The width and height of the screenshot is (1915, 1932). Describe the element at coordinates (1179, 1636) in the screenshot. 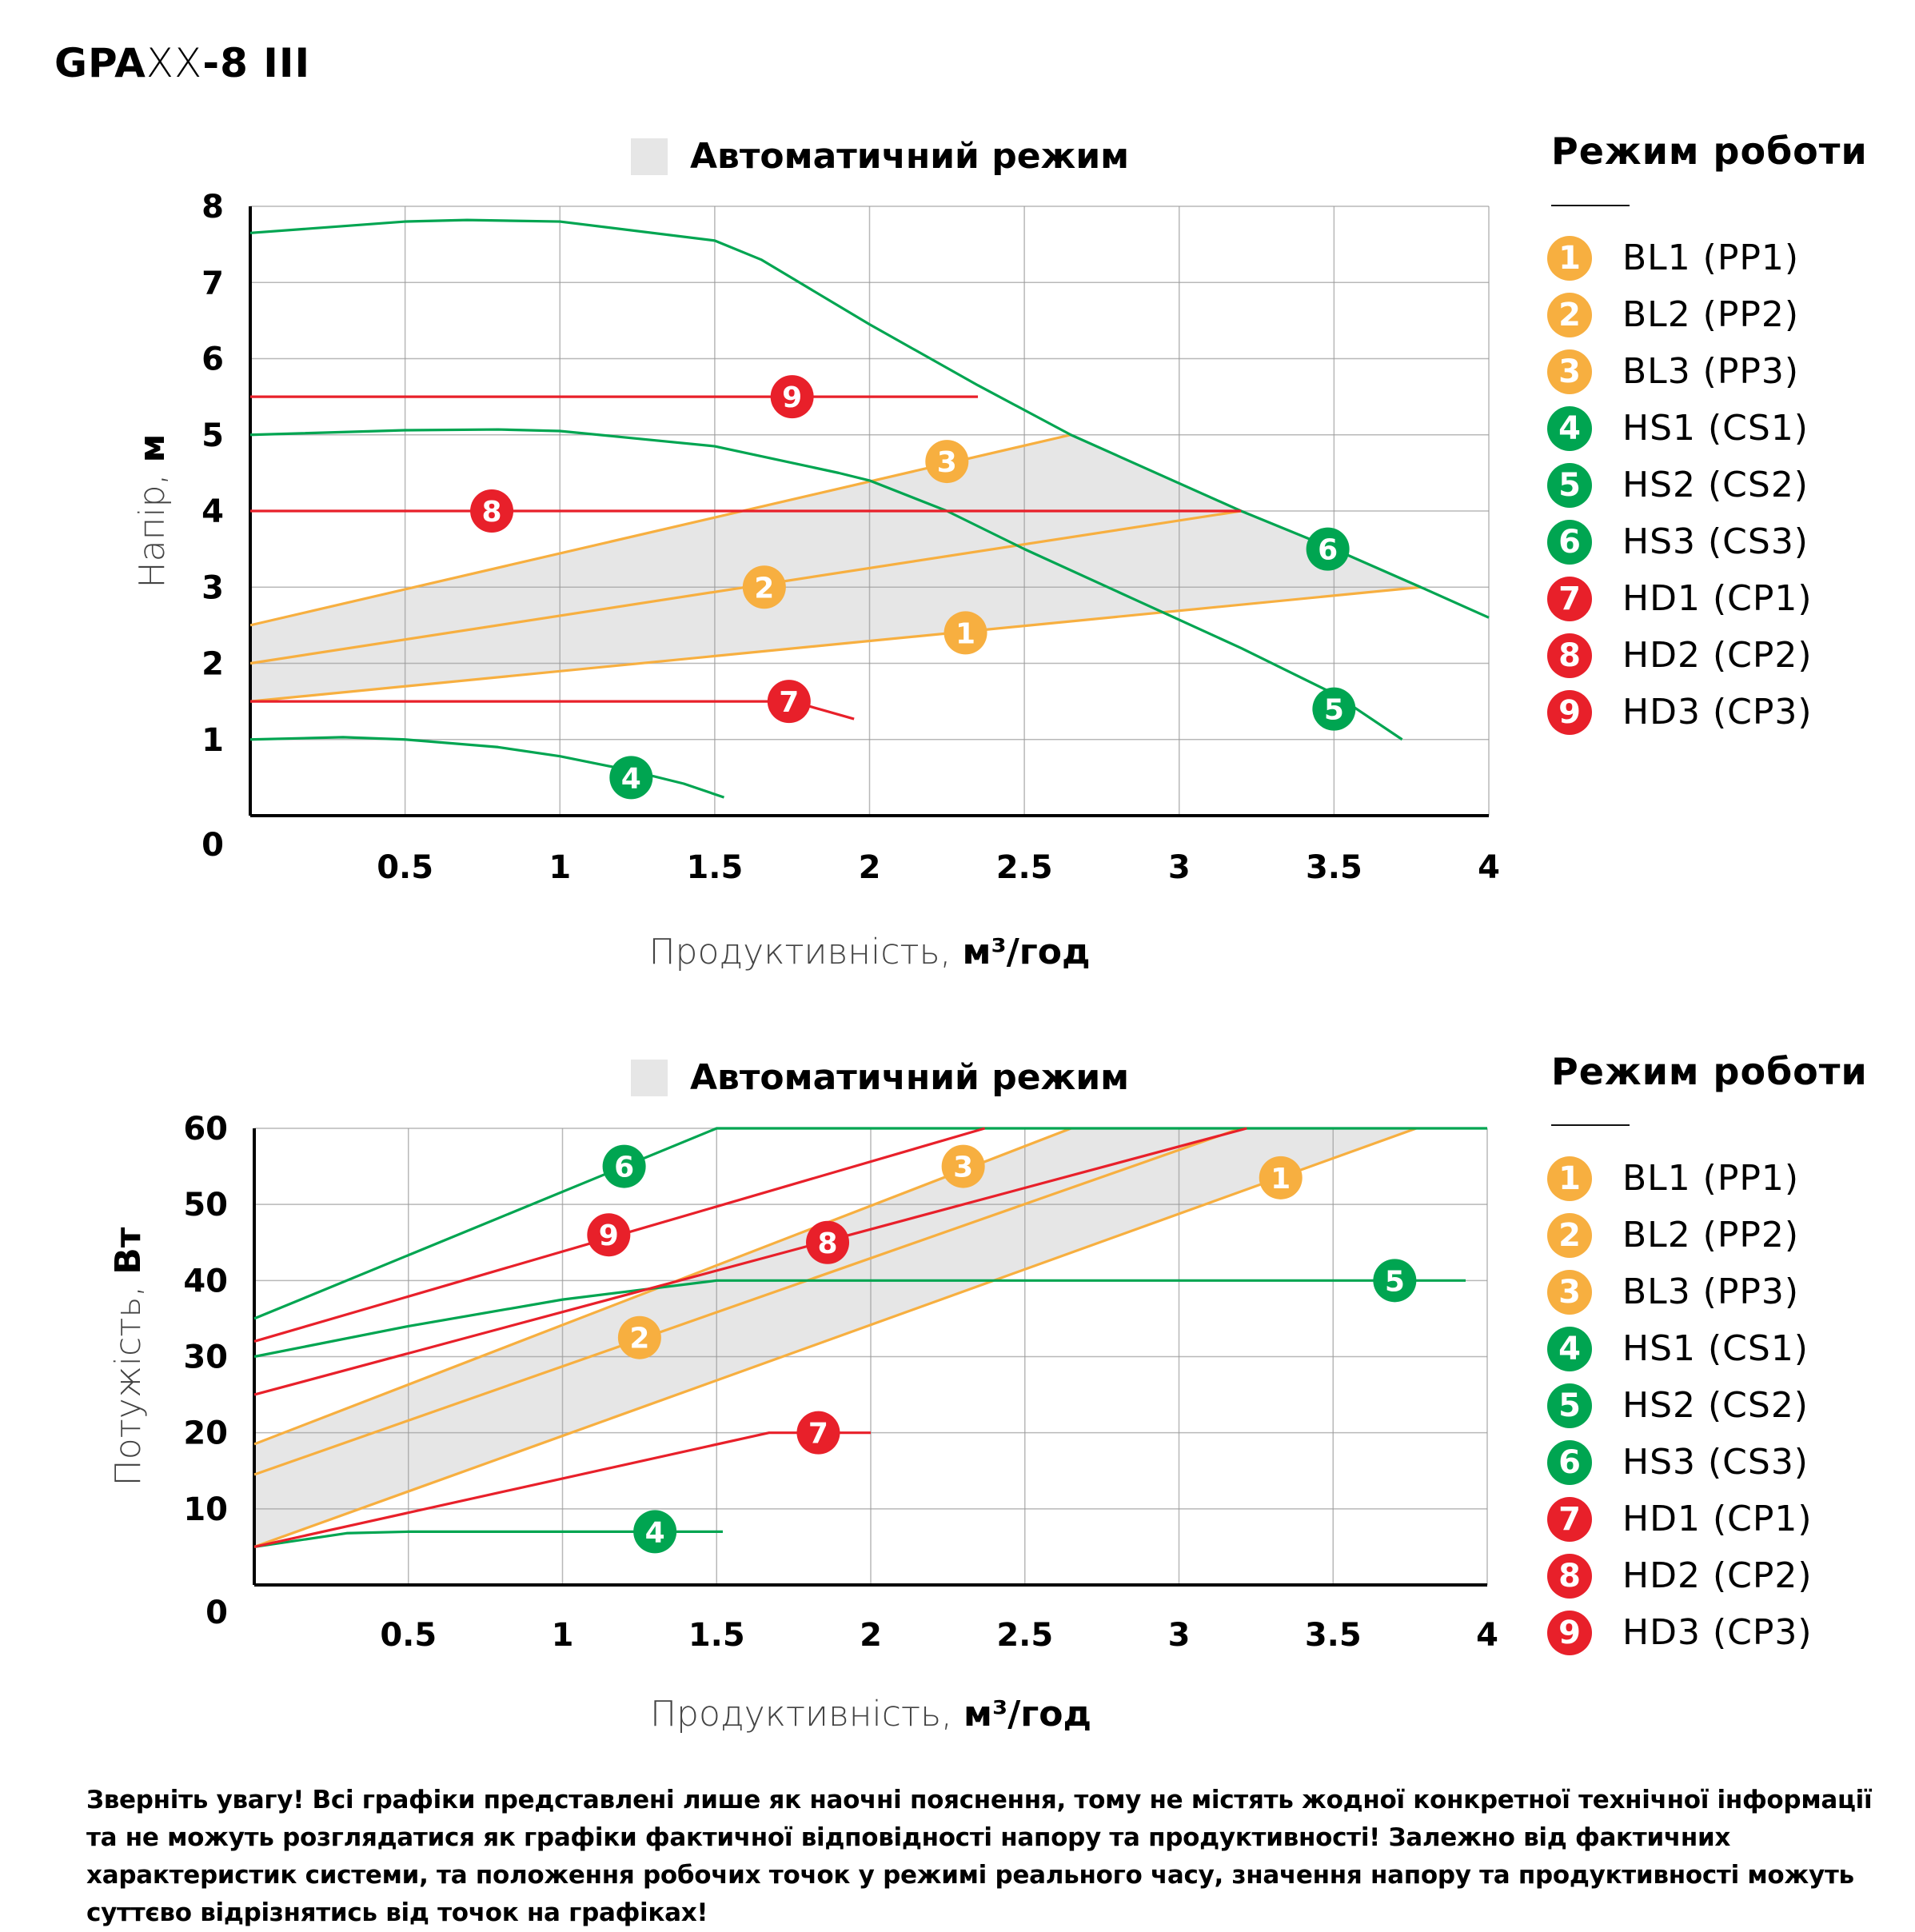

I see `x-tick-label: 3` at that location.